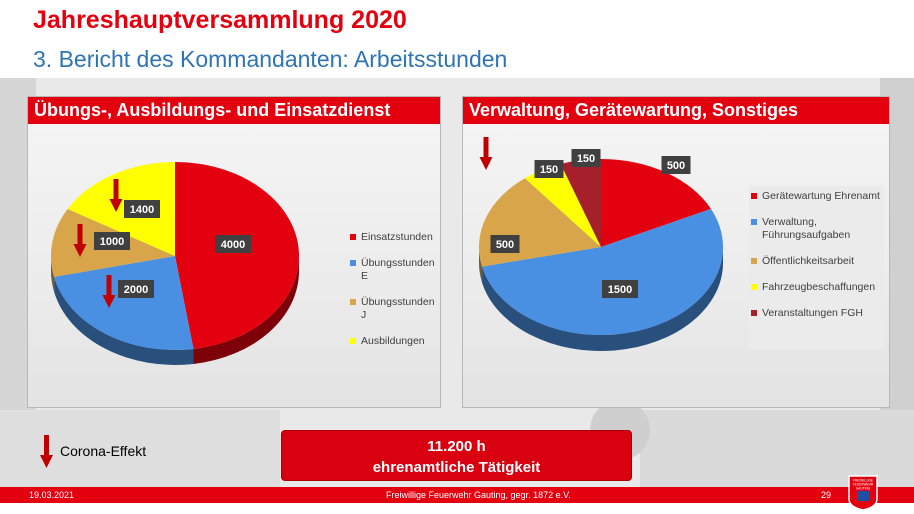  Describe the element at coordinates (863, 485) in the screenshot. I see `logo-text-line2: FEUERWEHR` at that location.